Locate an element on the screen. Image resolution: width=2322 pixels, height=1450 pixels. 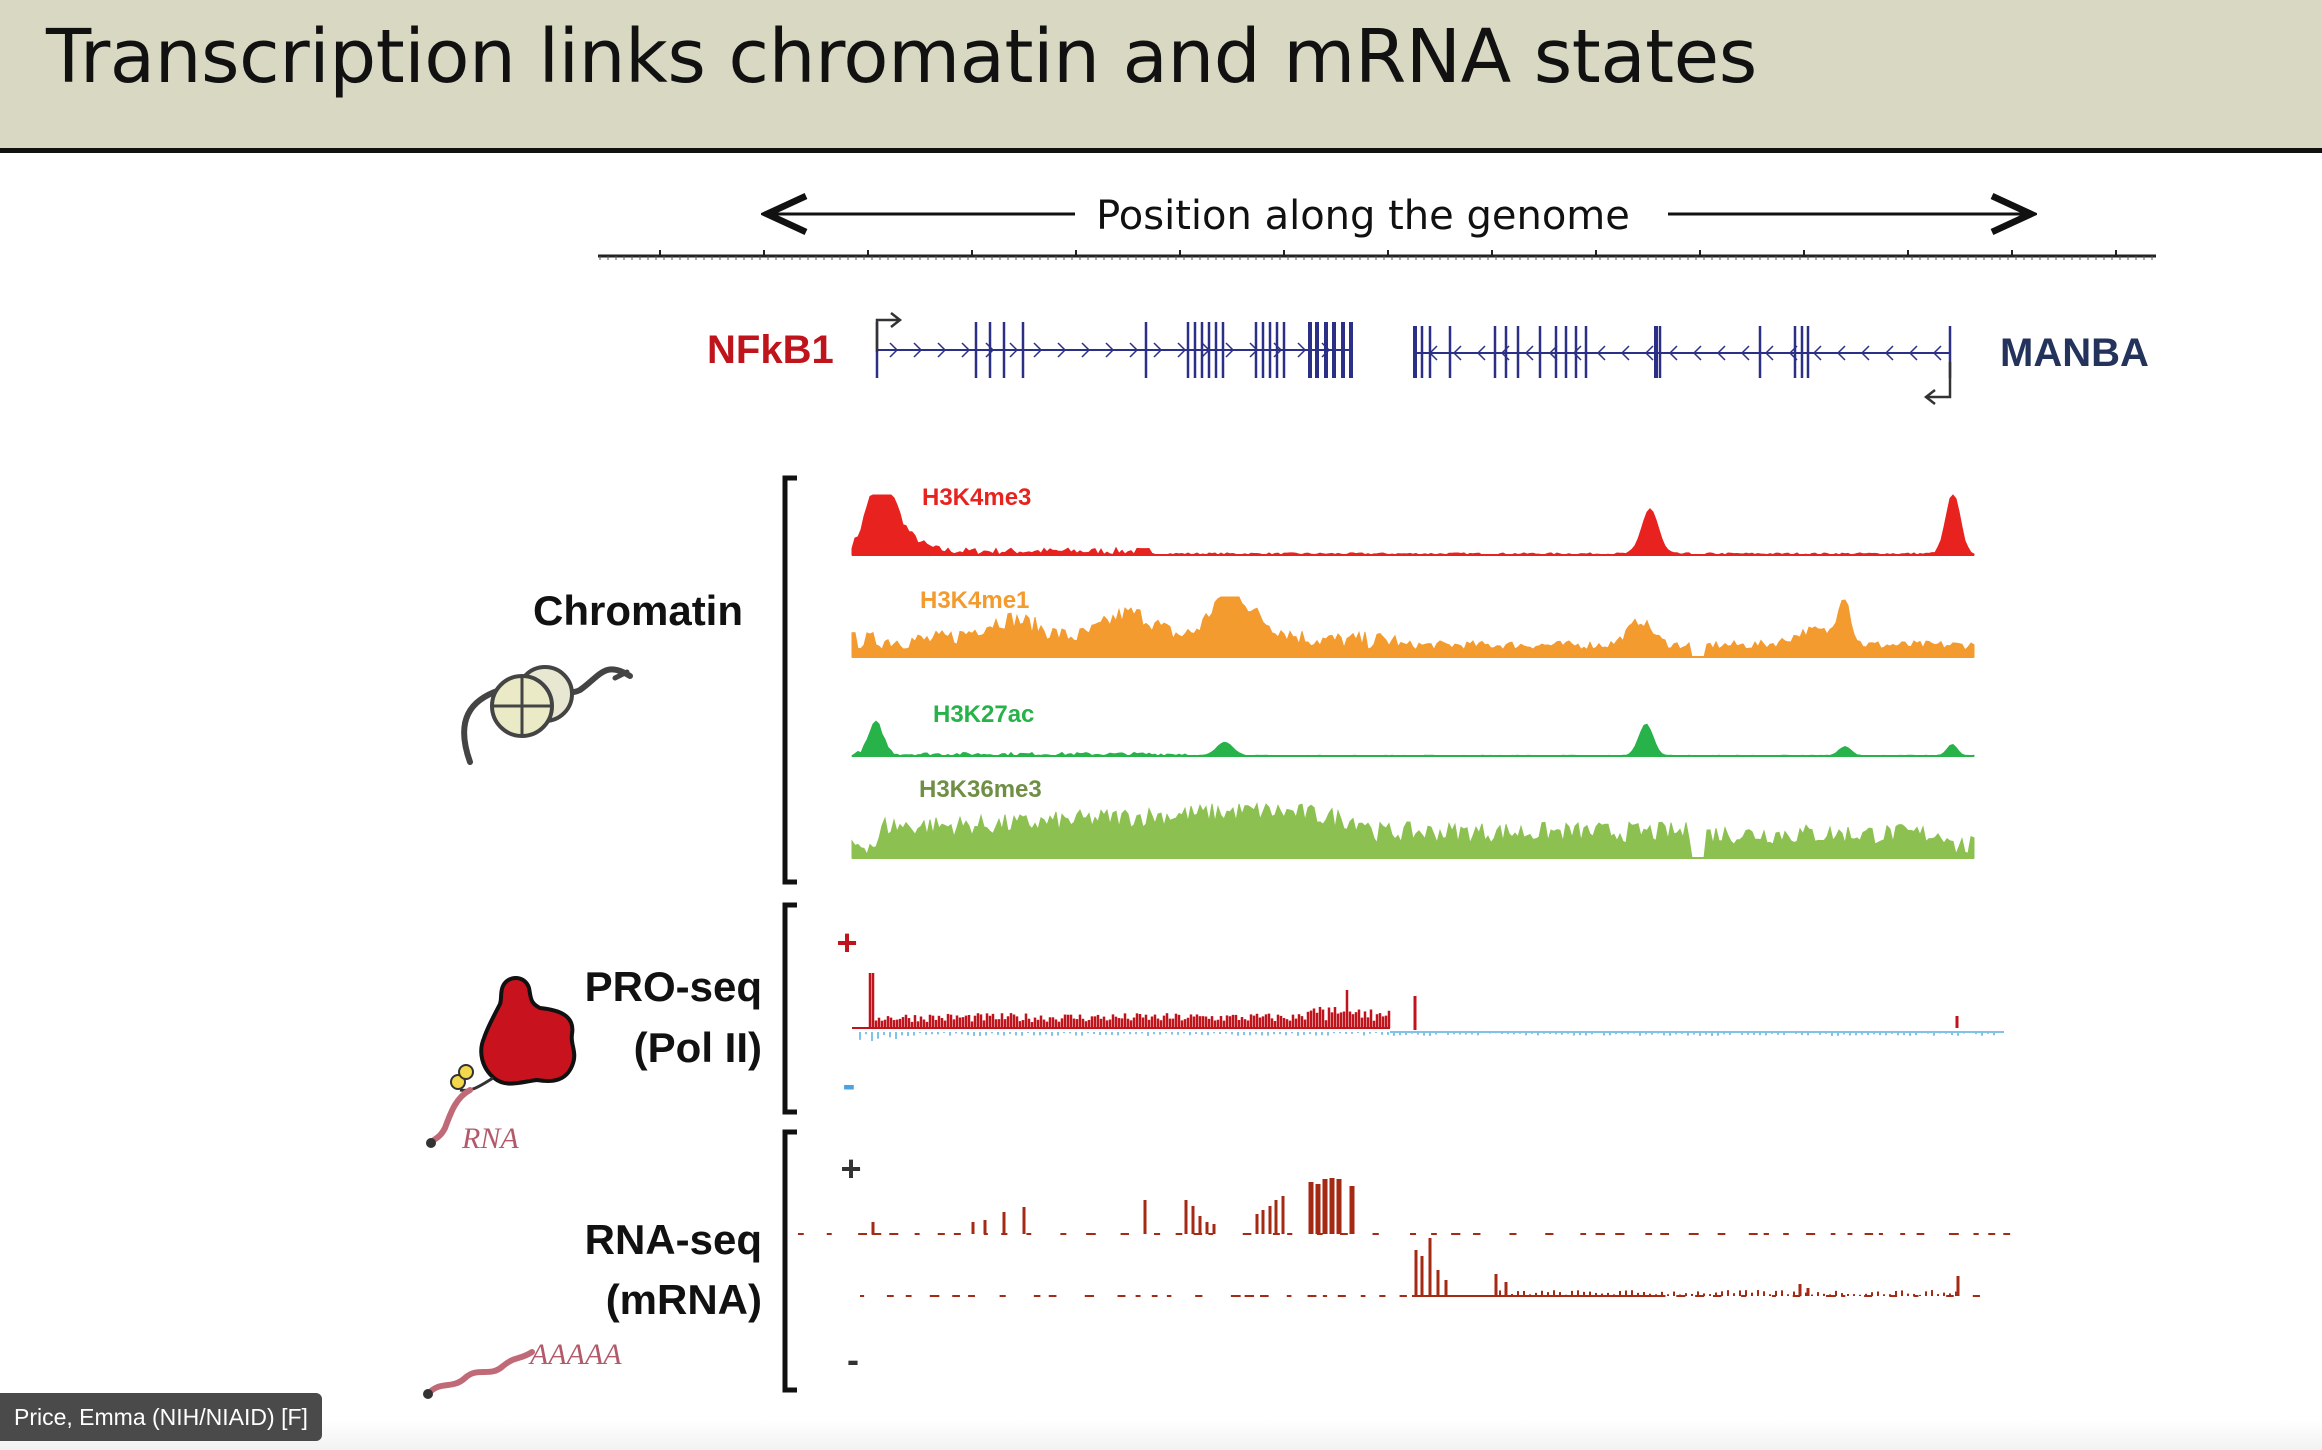
track-label-h3k36me3: H3K36me3 is located at coordinates (980, 789).